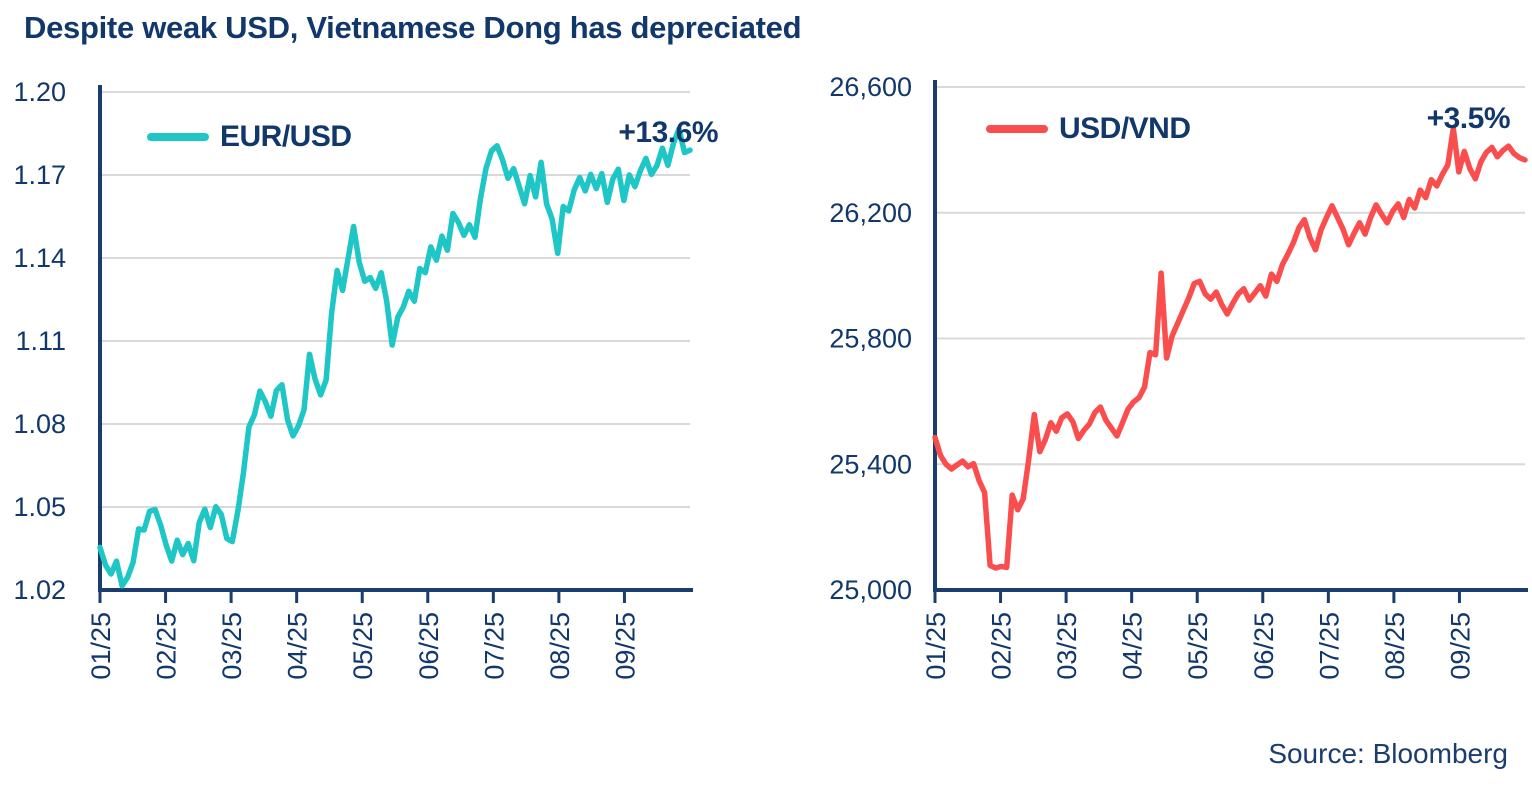 The image size is (1532, 796). I want to click on usdvnd-legend: USD/VND, so click(1088, 129).